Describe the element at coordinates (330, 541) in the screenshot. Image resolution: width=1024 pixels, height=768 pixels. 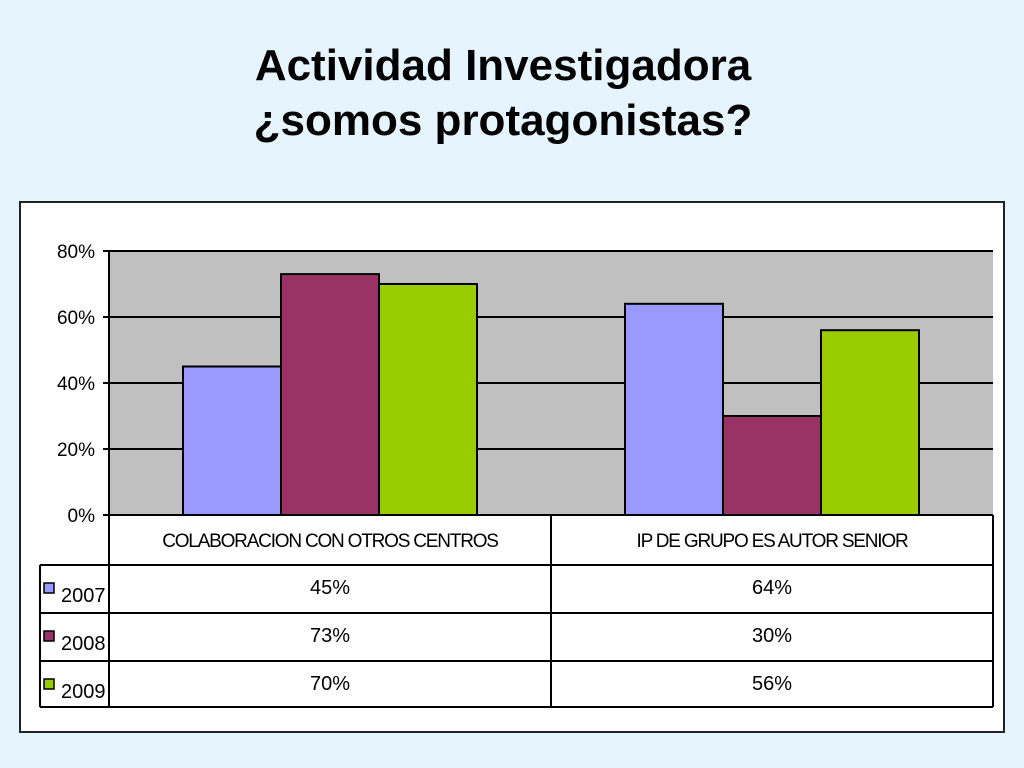
I see `category-label: COLABORACION CON OTROS CENTROS` at that location.